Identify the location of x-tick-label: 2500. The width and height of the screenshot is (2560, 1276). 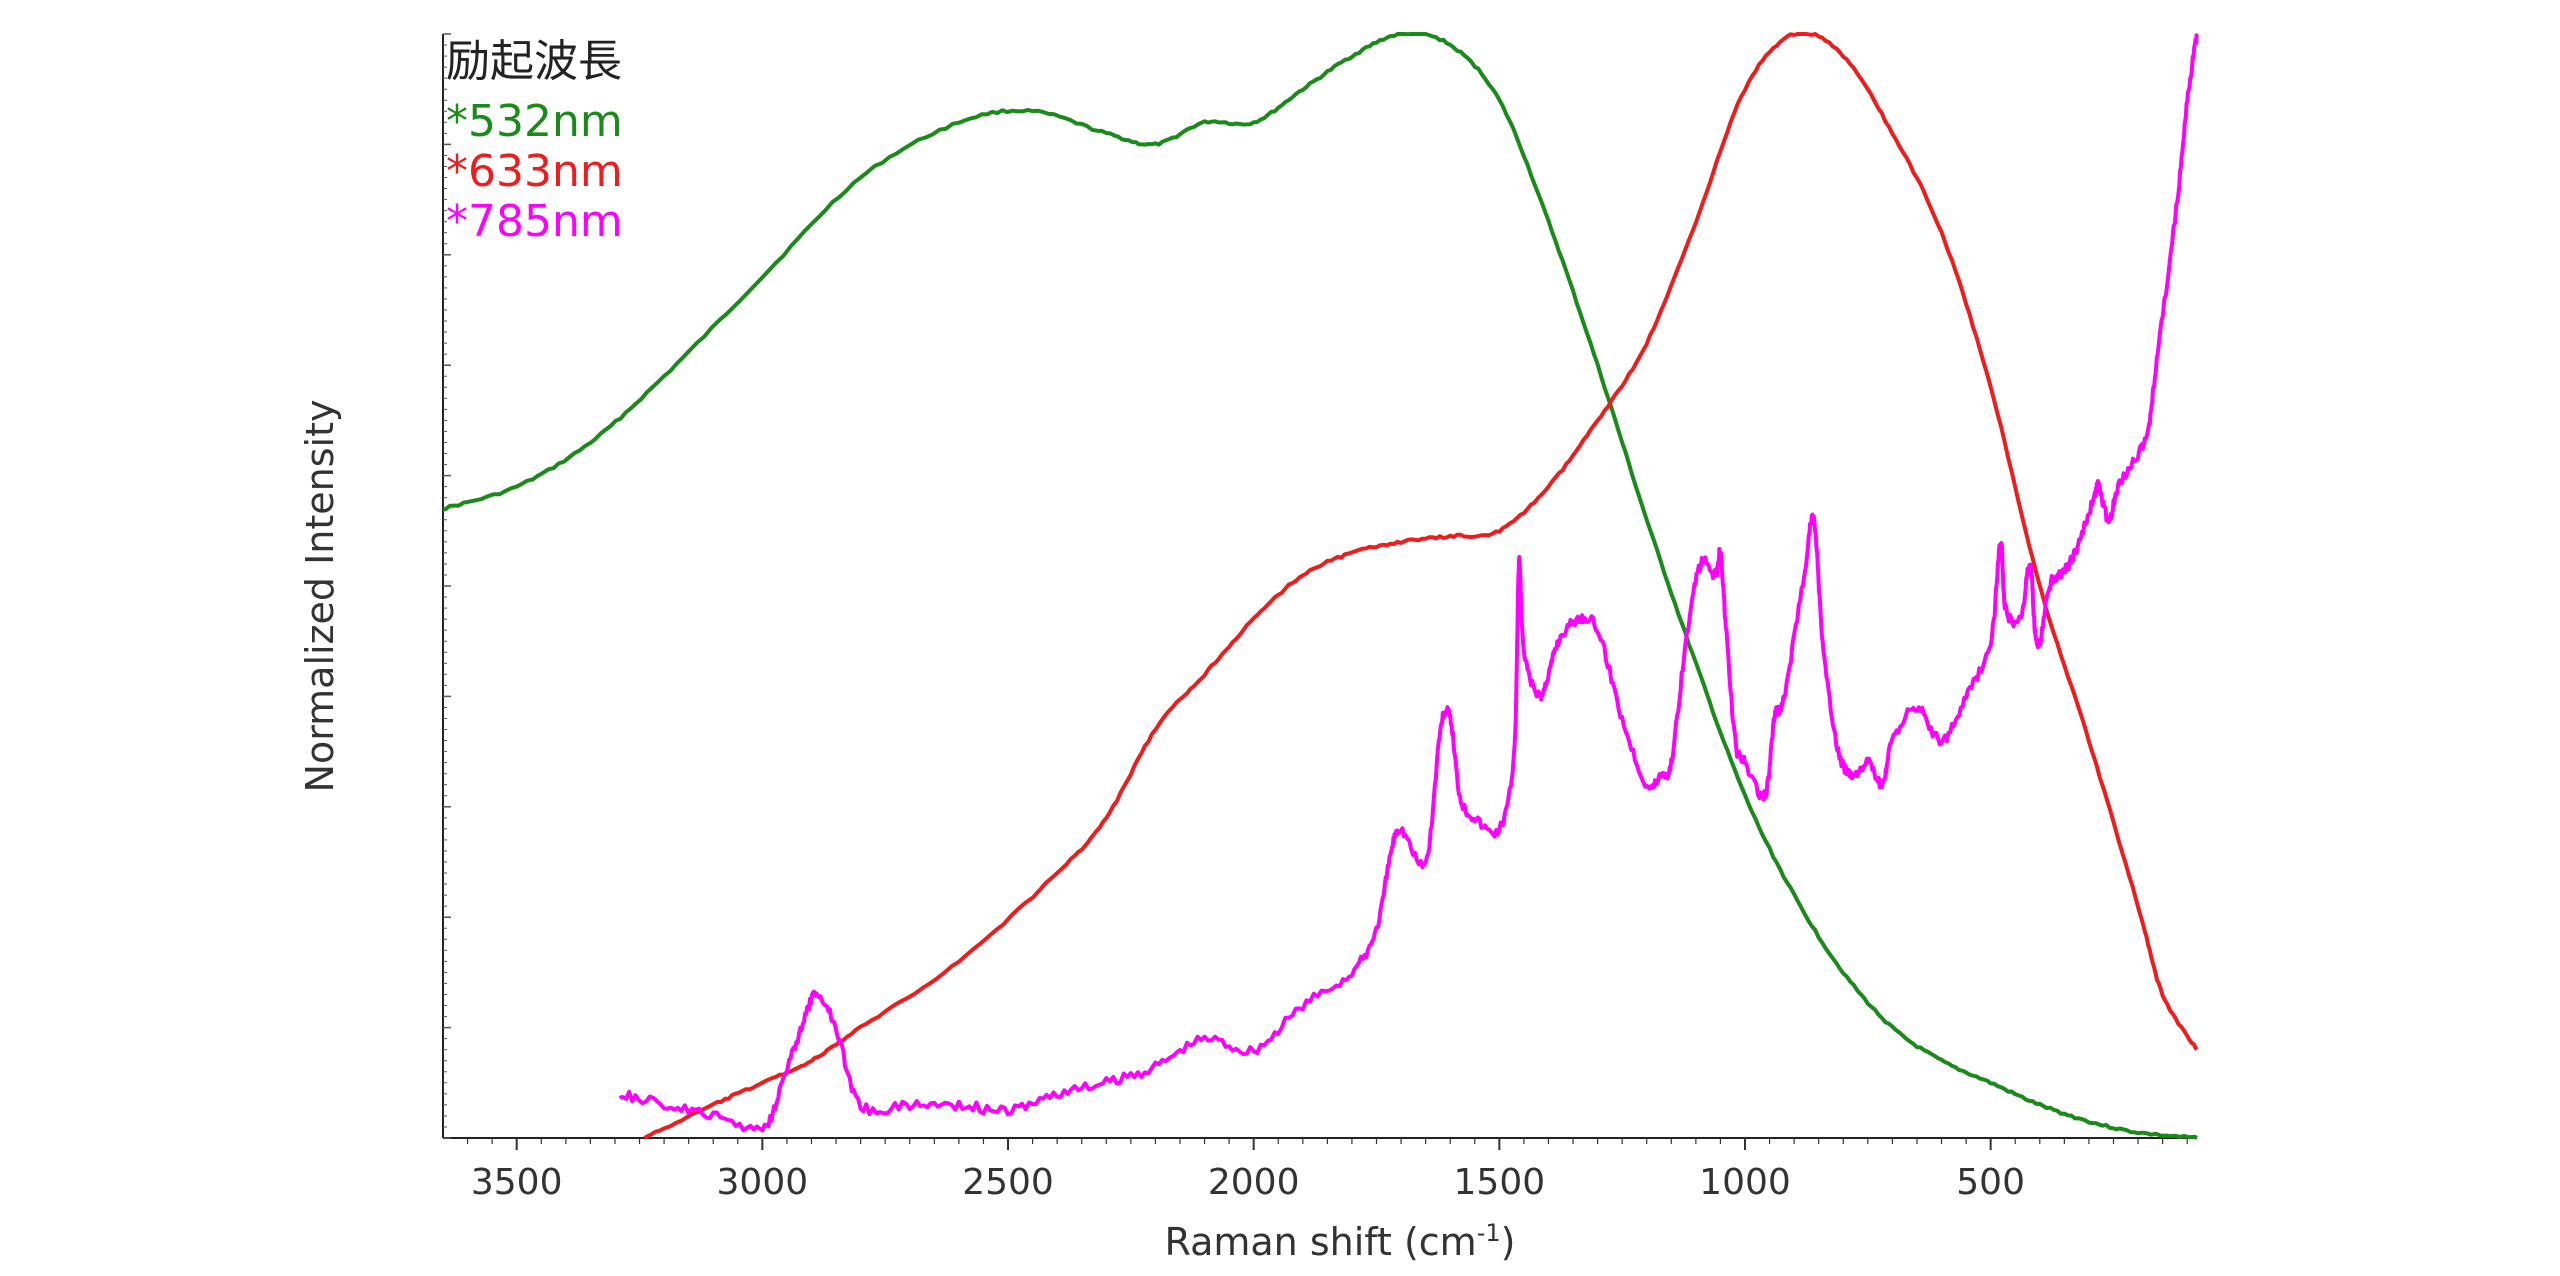
(1008, 1182).